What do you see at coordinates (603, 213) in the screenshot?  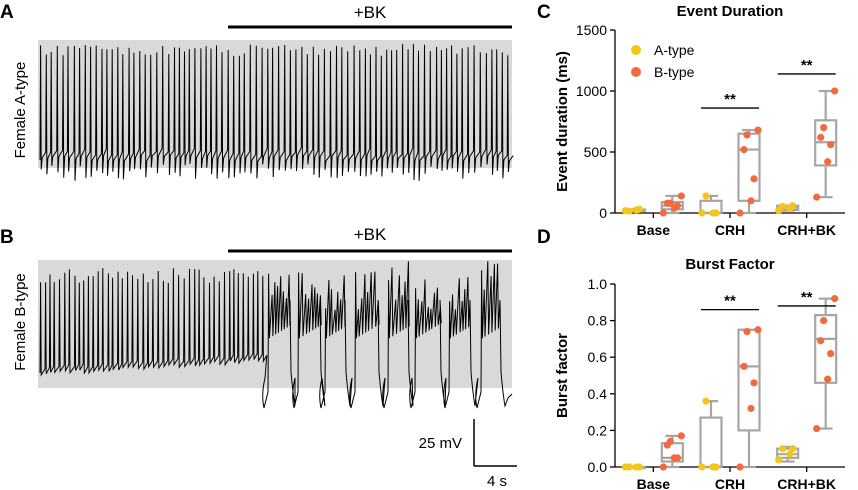 I see `panel-c-ytick-label: 0` at bounding box center [603, 213].